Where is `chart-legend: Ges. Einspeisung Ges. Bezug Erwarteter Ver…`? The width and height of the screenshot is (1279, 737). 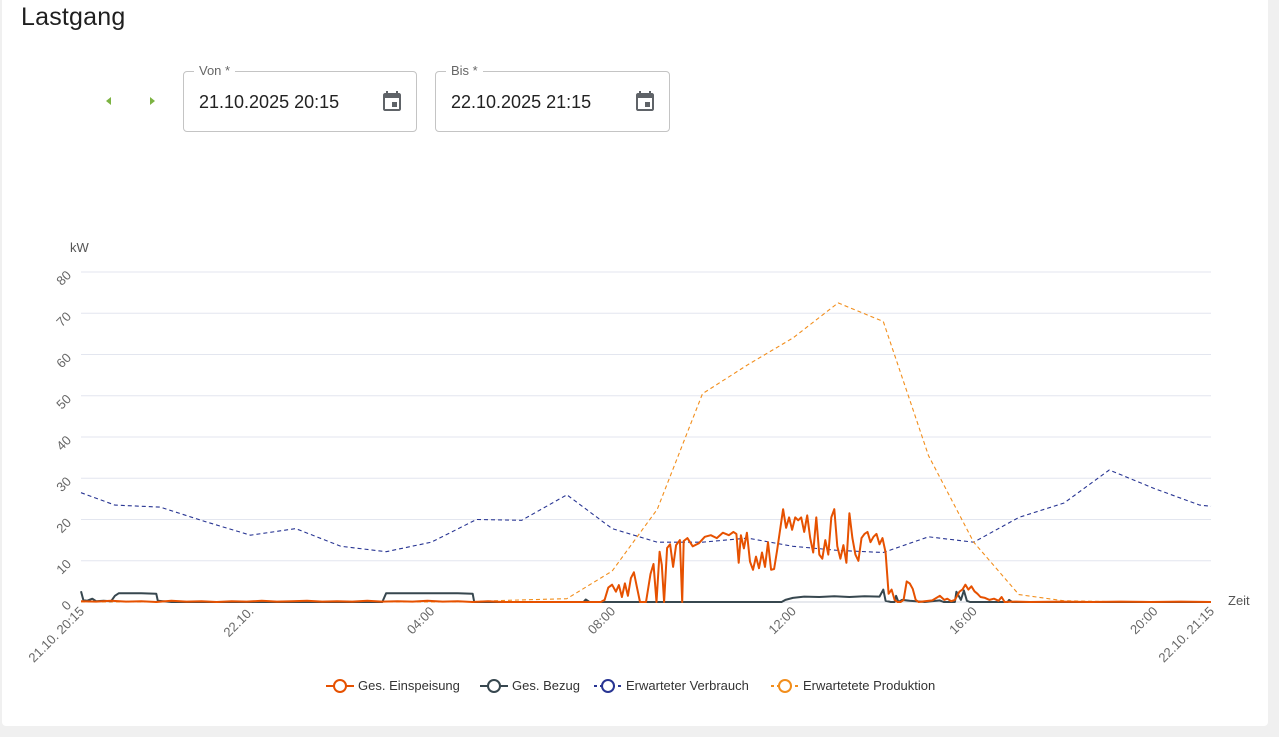
chart-legend: Ges. Einspeisung Ges. Bezug Erwarteter Ver… is located at coordinates (639, 686).